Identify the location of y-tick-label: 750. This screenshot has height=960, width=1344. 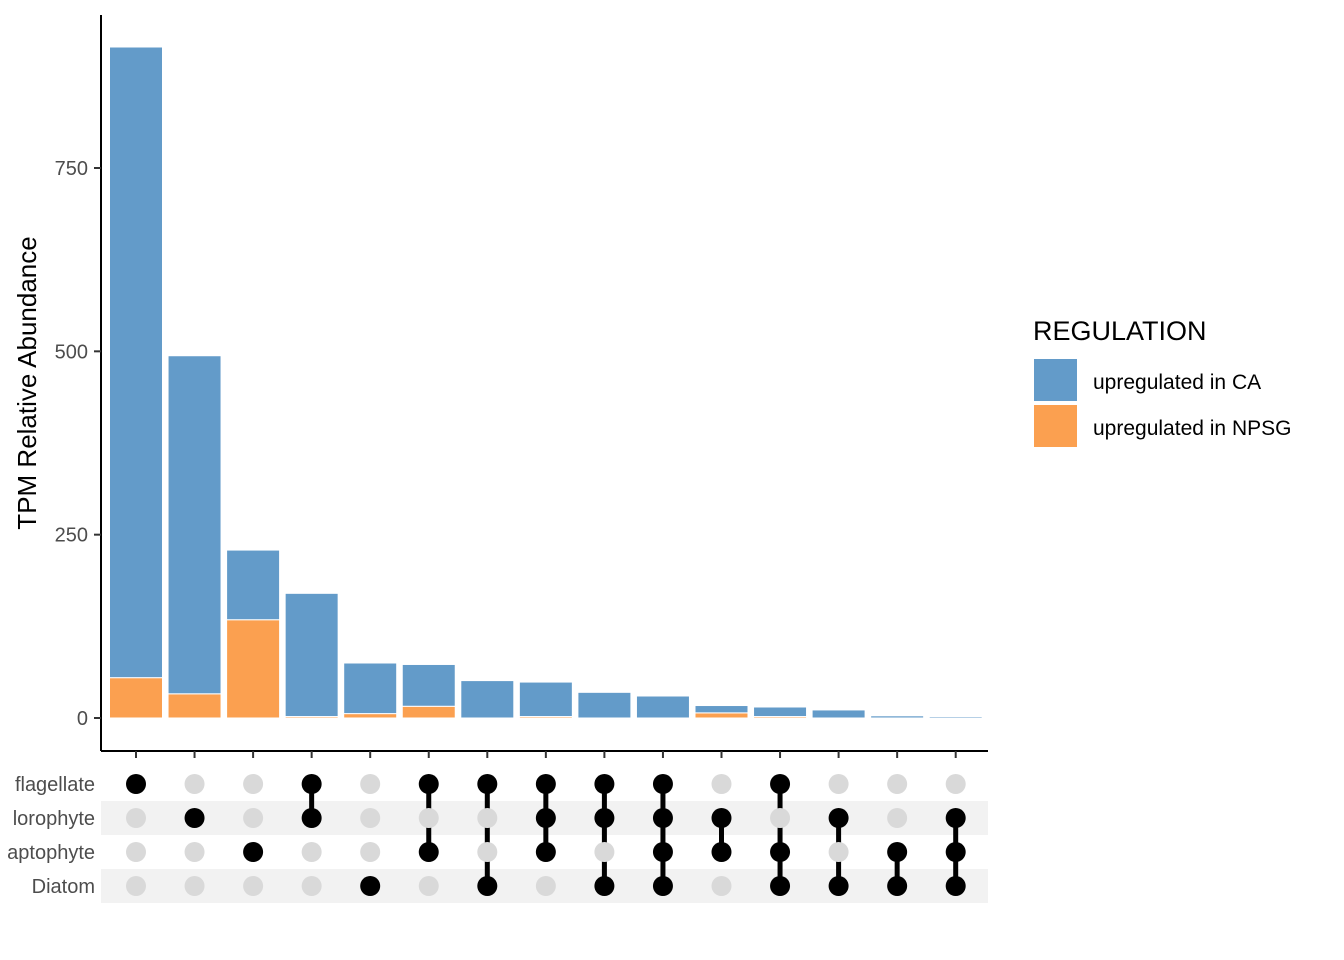
(71, 169).